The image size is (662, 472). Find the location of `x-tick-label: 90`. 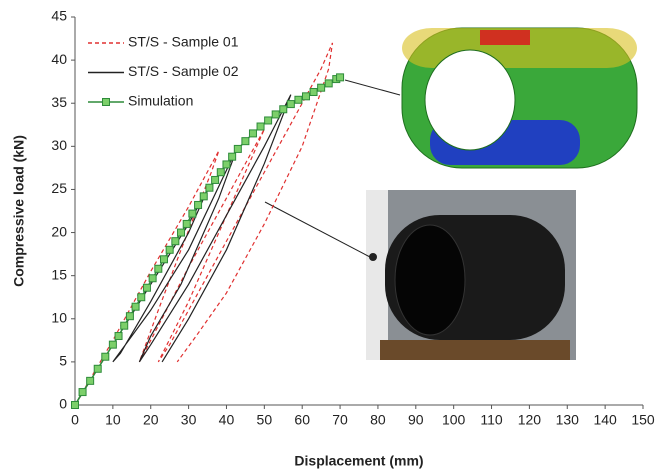

x-tick-label: 90 is located at coordinates (416, 420).